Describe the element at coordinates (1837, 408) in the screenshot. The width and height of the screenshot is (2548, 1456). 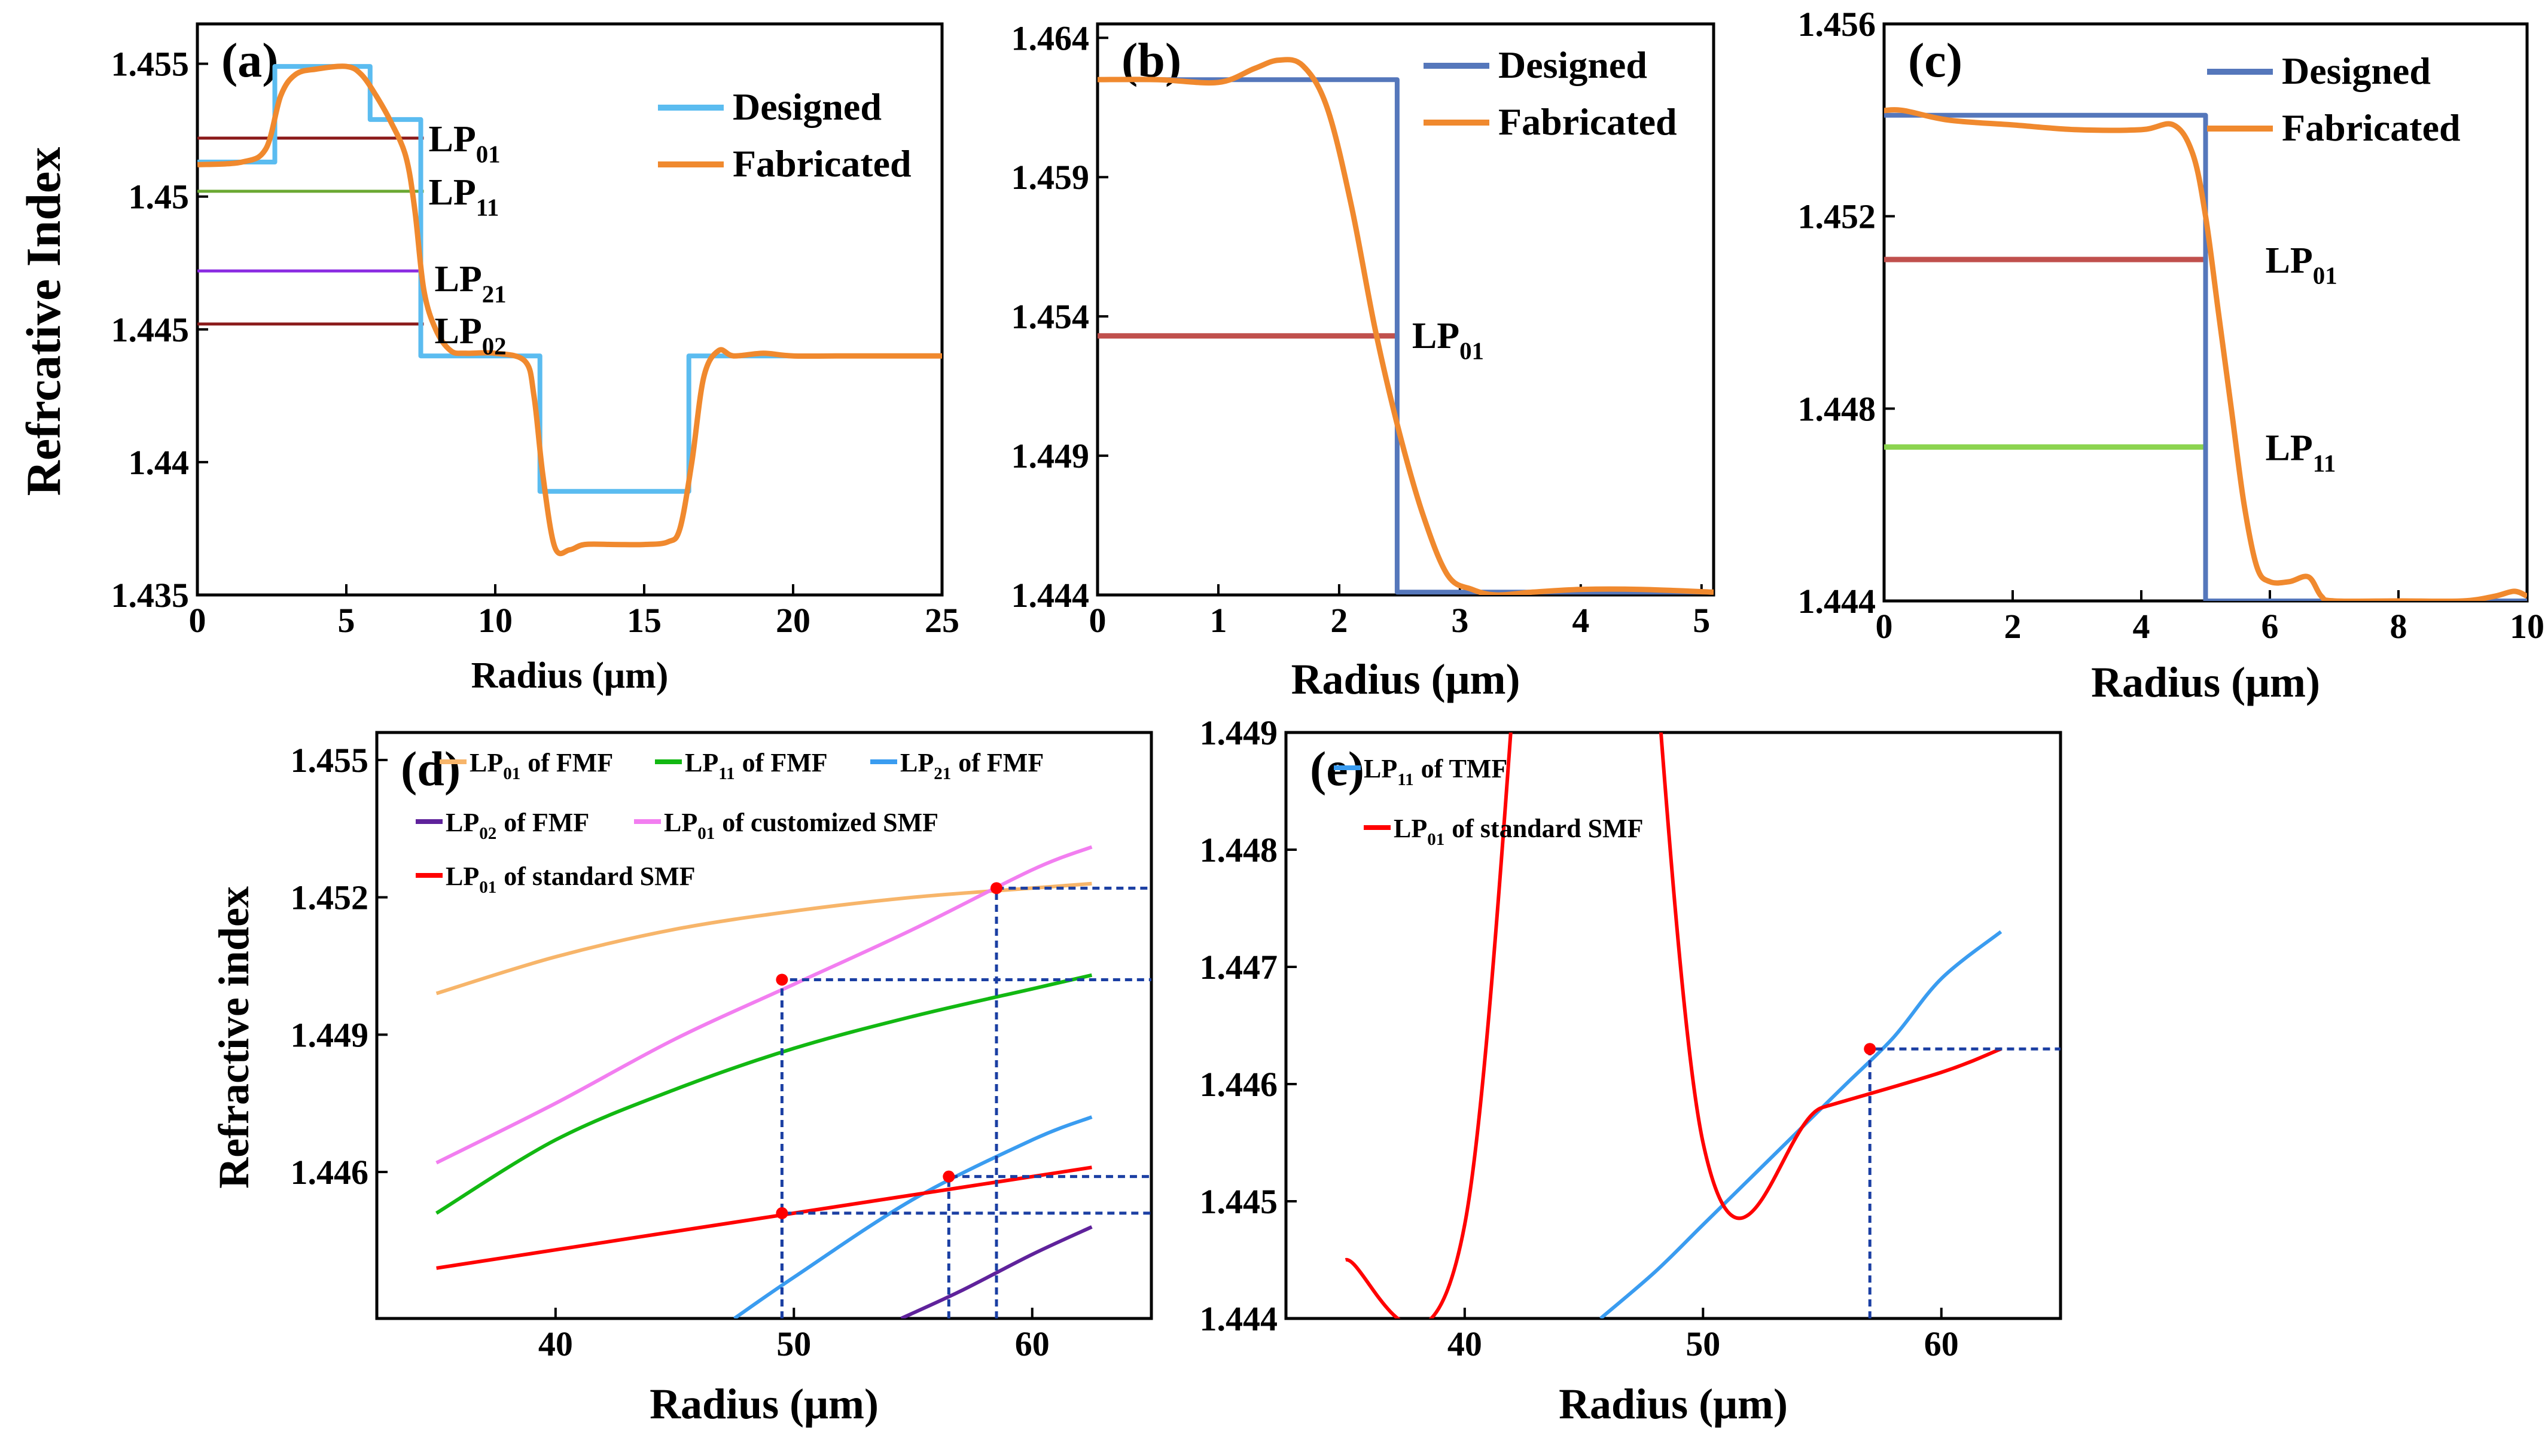
I see `y-tick-label: 1.448` at that location.